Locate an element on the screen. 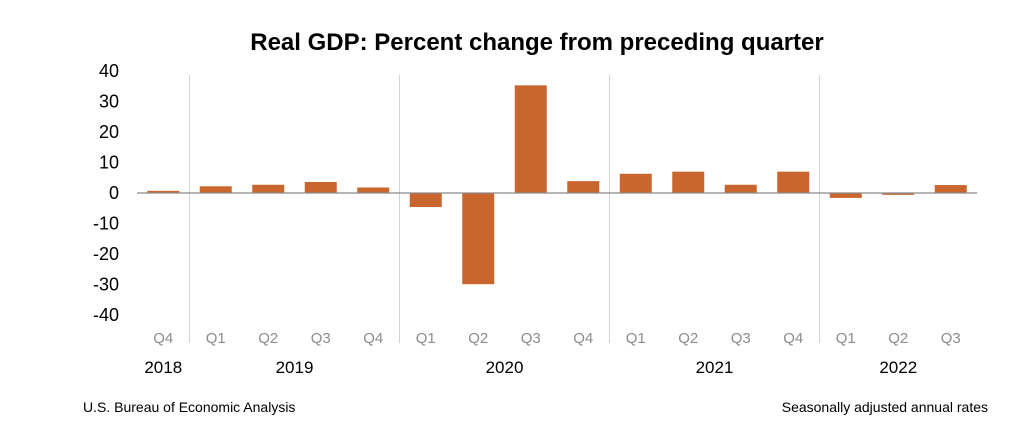 The width and height of the screenshot is (1024, 446). y-tick-label: 40 is located at coordinates (109, 71).